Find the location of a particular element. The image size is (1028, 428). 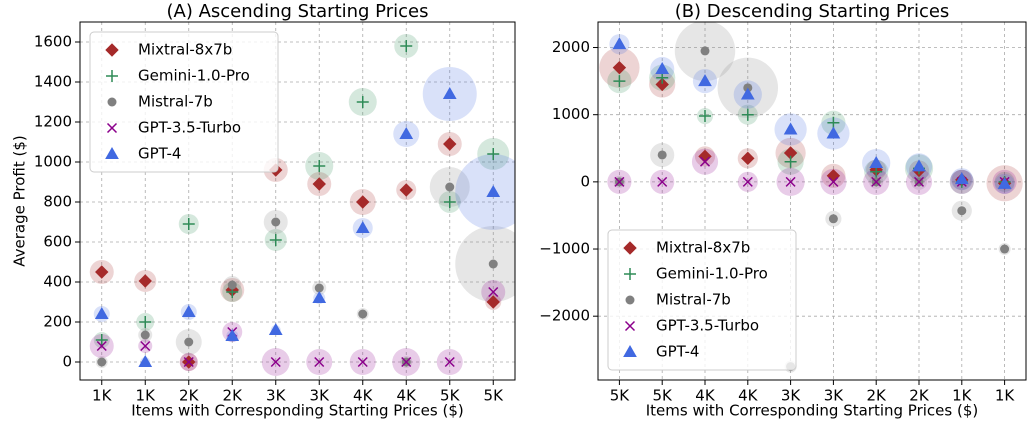

legend-label: GPT-4 is located at coordinates (159, 154).